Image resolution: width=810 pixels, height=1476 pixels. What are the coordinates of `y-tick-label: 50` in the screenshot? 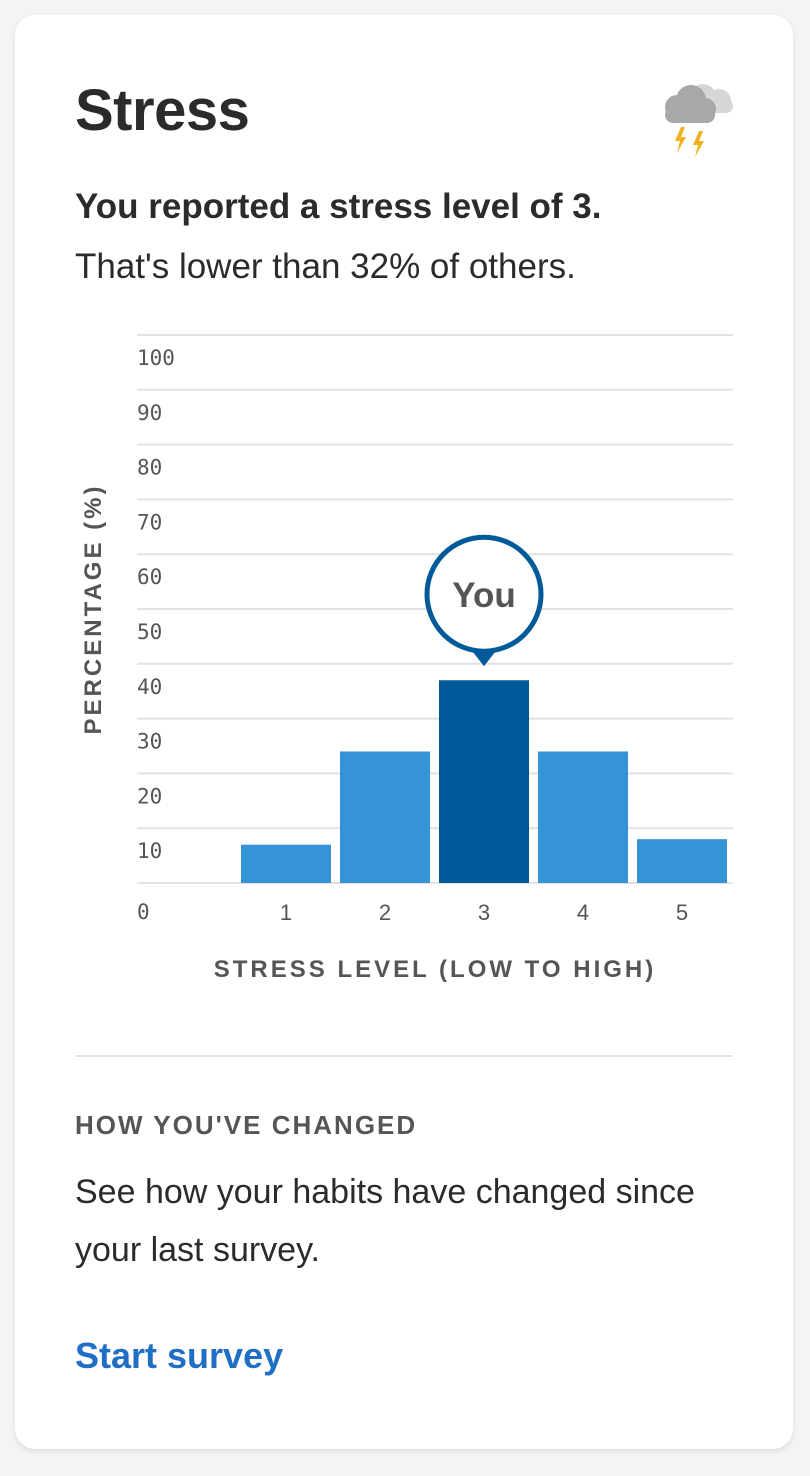 It's located at (149, 632).